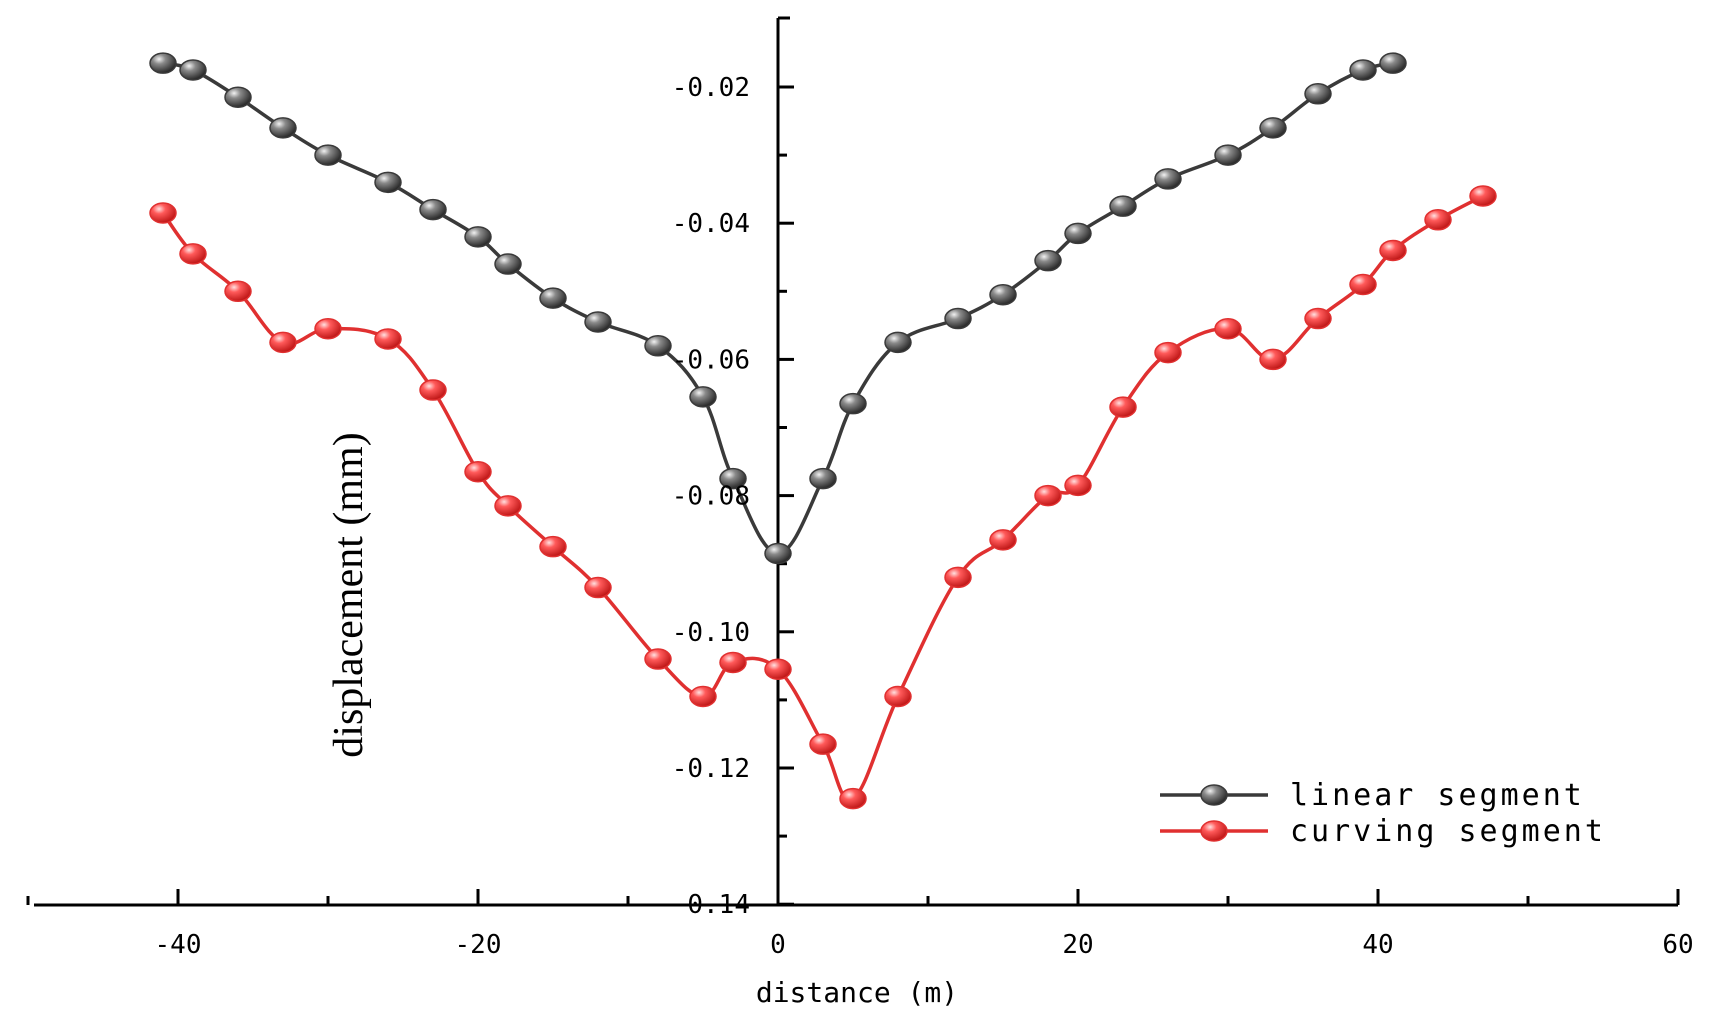 Image resolution: width=1714 pixels, height=1024 pixels. What do you see at coordinates (1077, 945) in the screenshot?
I see `x-tick-label: 20` at bounding box center [1077, 945].